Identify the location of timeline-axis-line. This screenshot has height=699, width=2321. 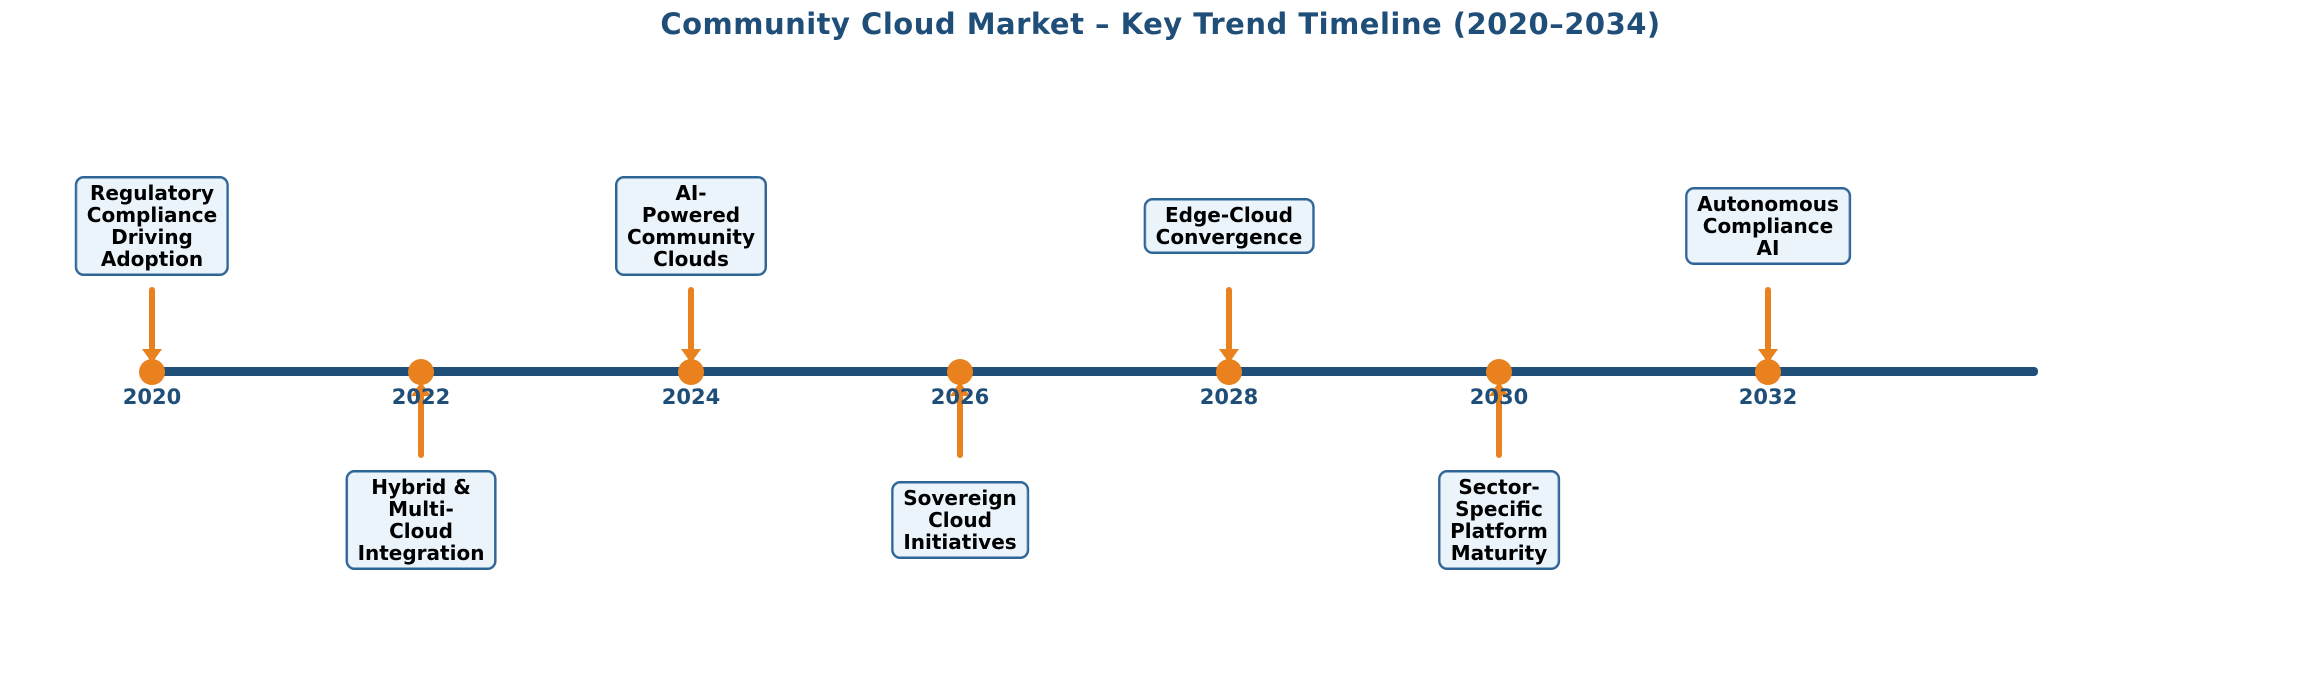
(1094, 371).